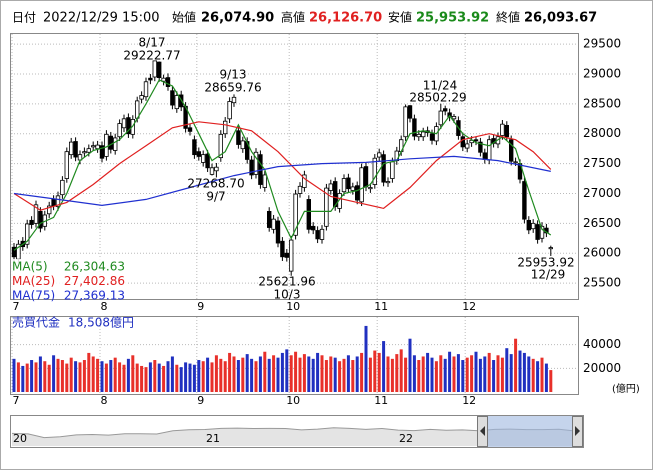 Image resolution: width=653 pixels, height=470 pixels. Describe the element at coordinates (293, 400) in the screenshot. I see `x-tick-label: 10` at that location.